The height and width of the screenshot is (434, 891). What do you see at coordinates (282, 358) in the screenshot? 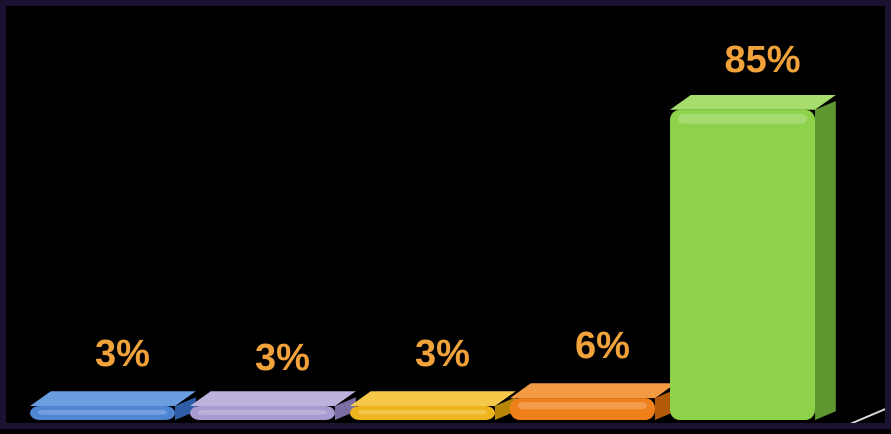
I see `data-label-2: 3%` at bounding box center [282, 358].